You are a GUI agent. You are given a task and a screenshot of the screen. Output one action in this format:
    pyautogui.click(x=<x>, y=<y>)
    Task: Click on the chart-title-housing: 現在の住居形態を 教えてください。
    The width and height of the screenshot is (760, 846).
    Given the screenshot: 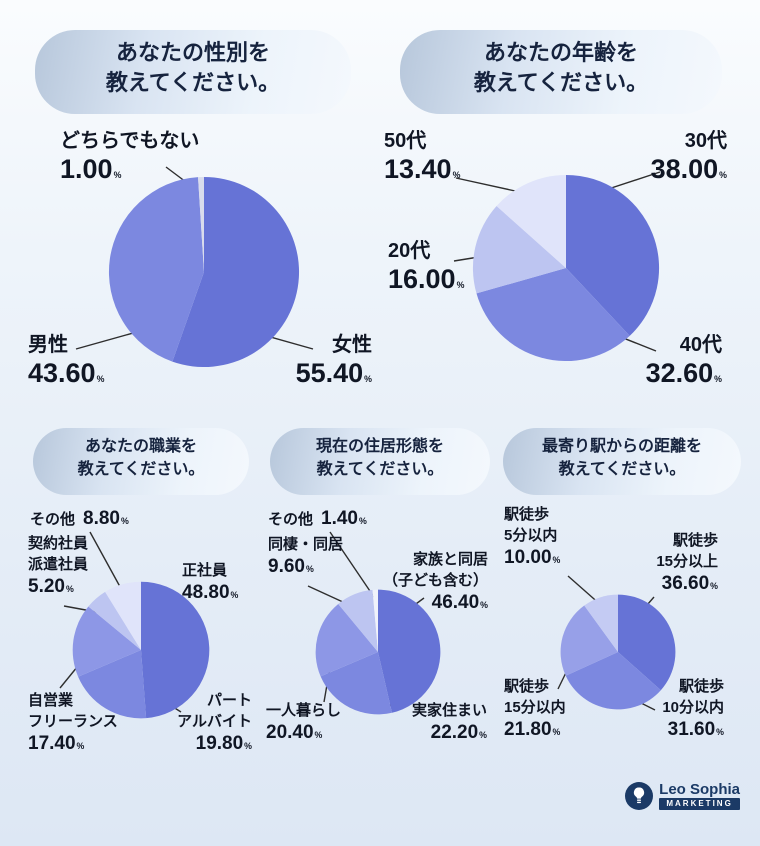 What is the action you would take?
    pyautogui.click(x=380, y=461)
    